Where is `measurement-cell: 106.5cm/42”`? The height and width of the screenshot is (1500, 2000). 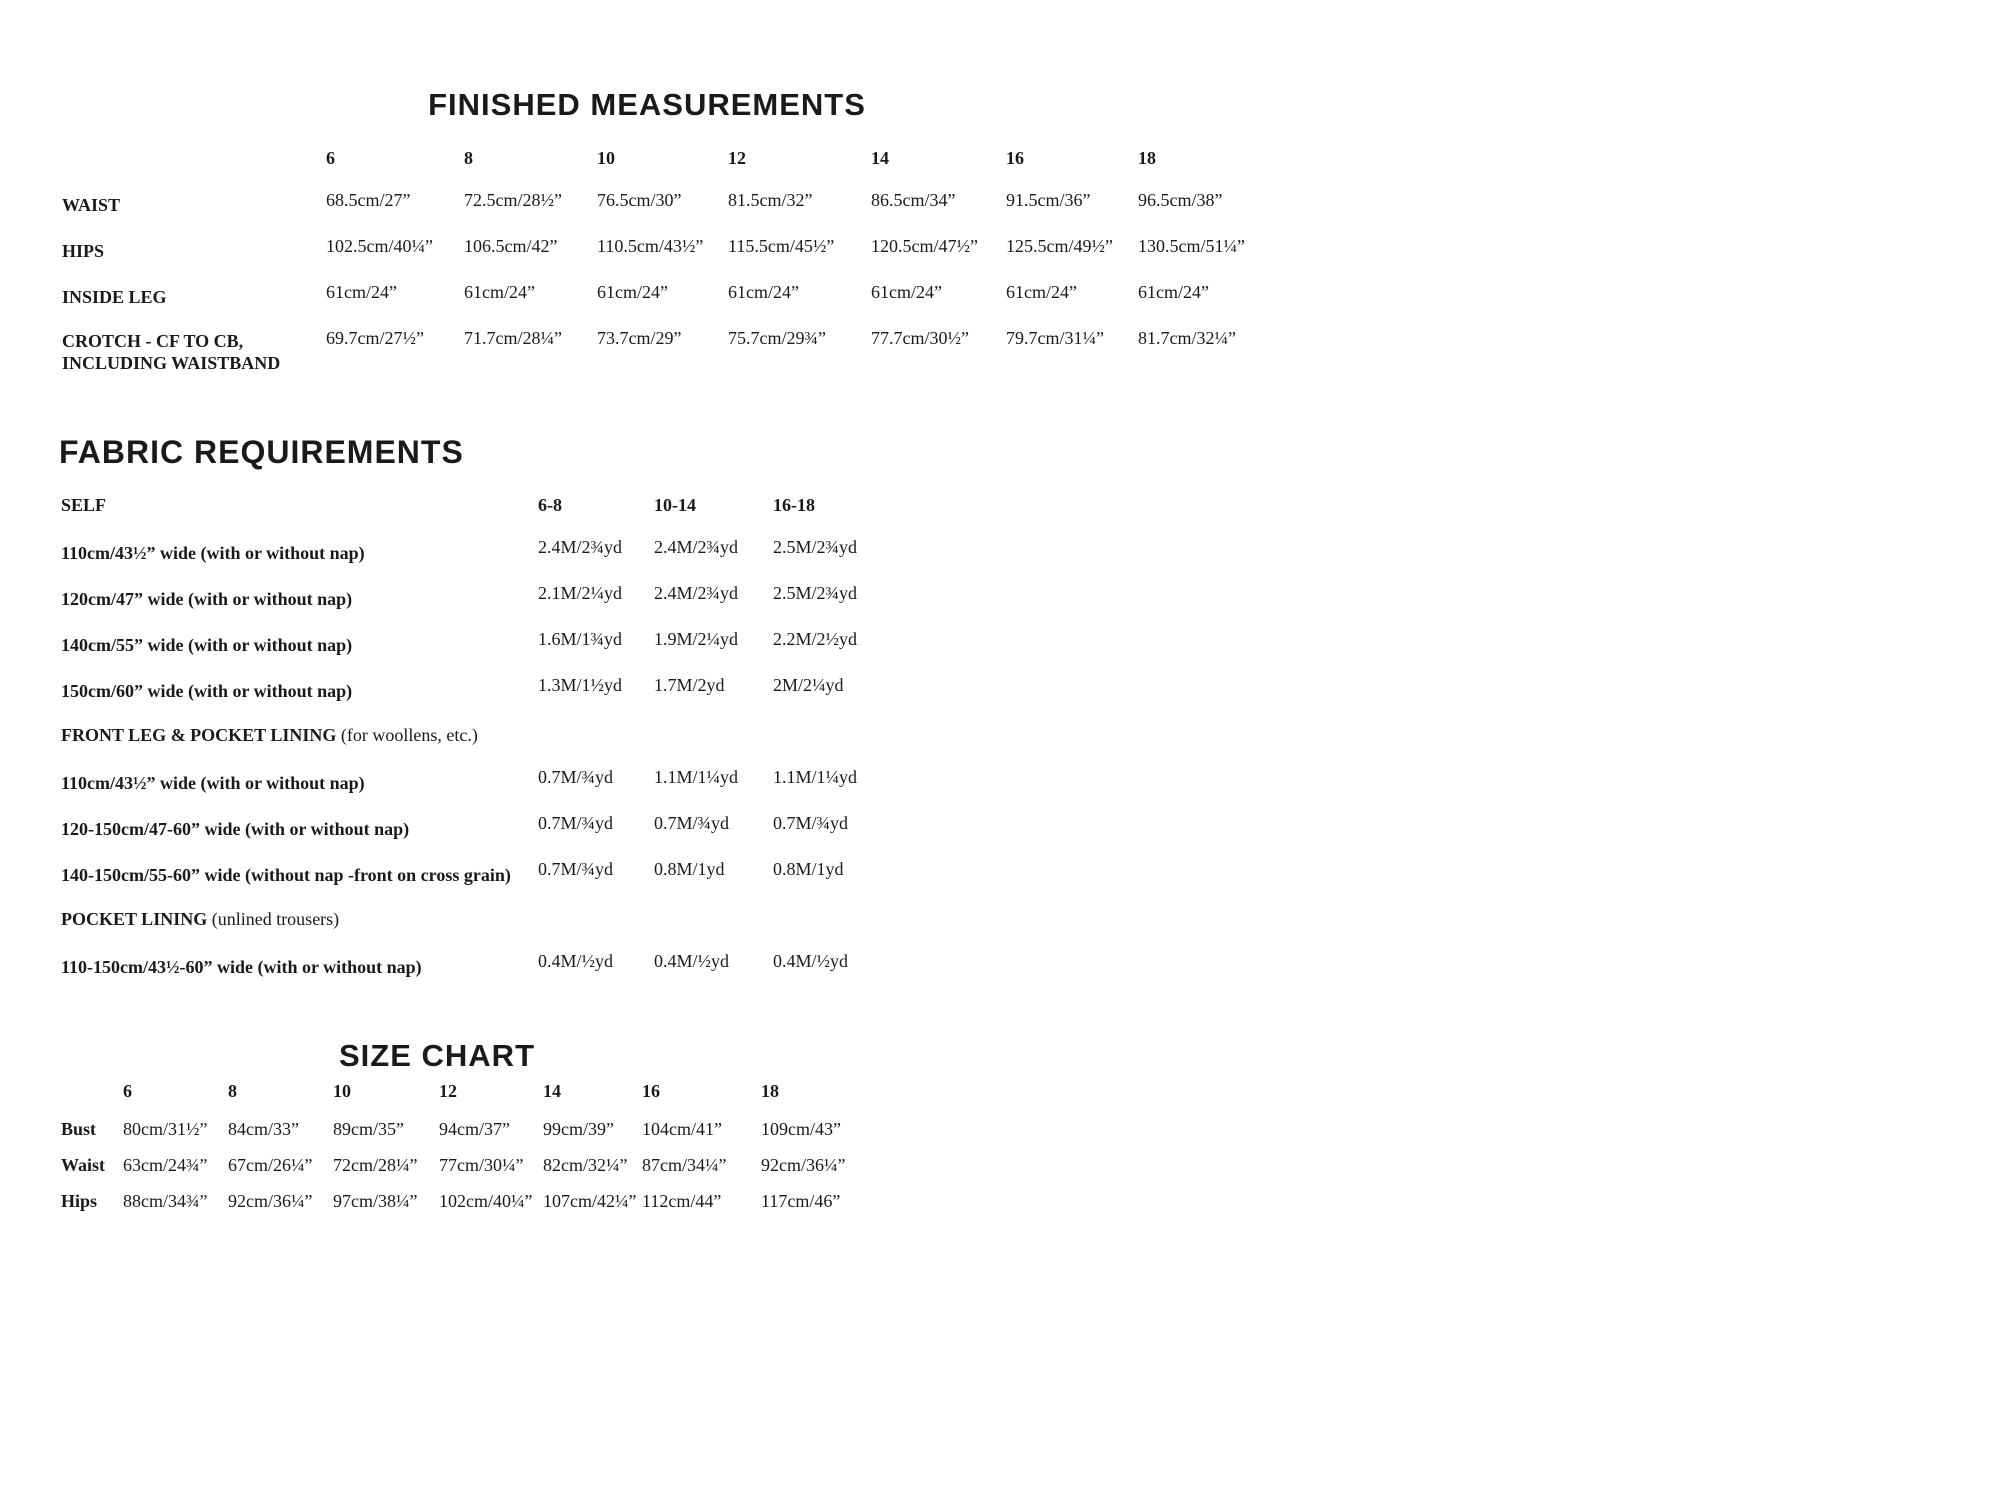
measurement-cell: 106.5cm/42” is located at coordinates (511, 246).